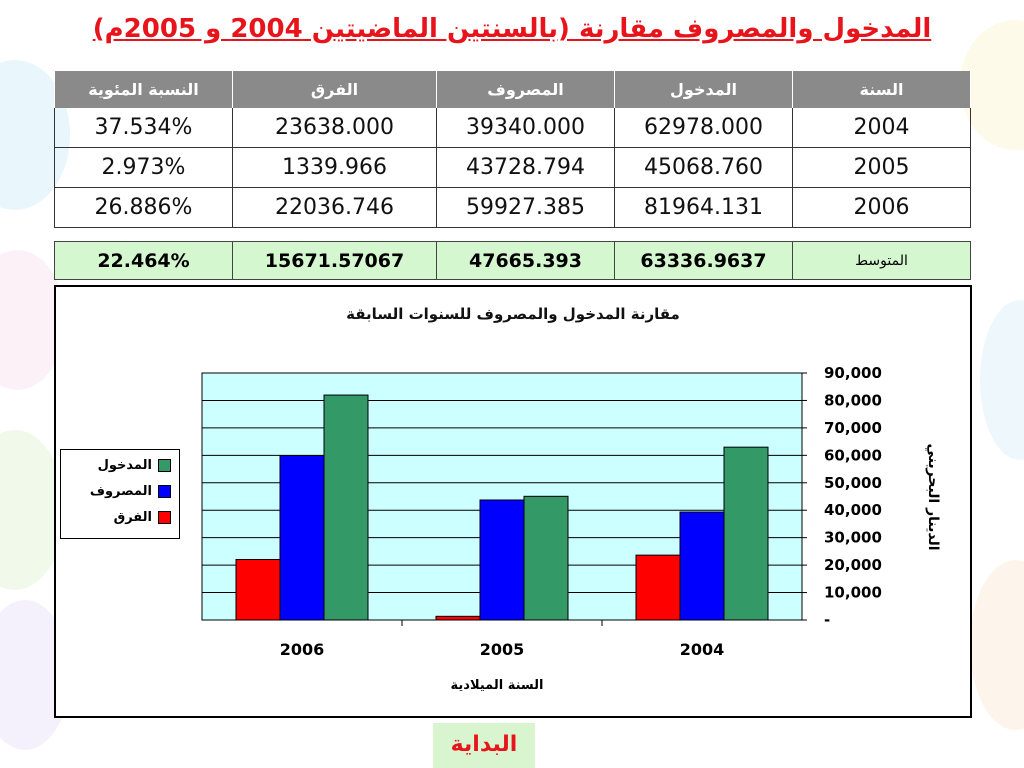 The image size is (1024, 768). I want to click on cell-percentage: 26.886%, so click(143, 207).